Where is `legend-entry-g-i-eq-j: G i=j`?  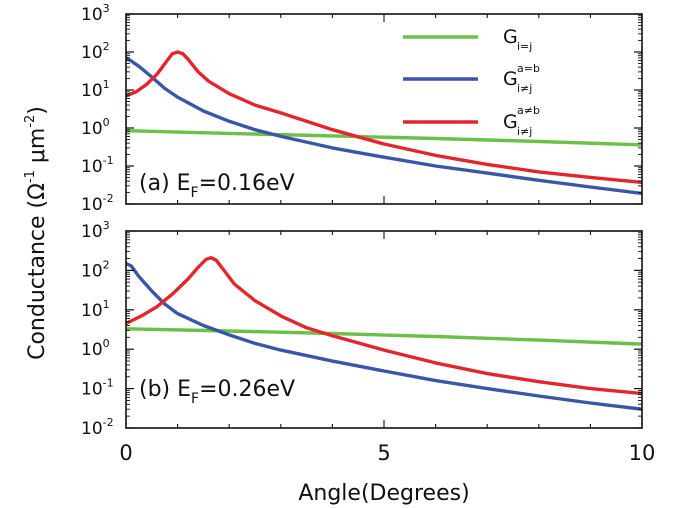 legend-entry-g-i-eq-j: G i=j is located at coordinates (467, 39).